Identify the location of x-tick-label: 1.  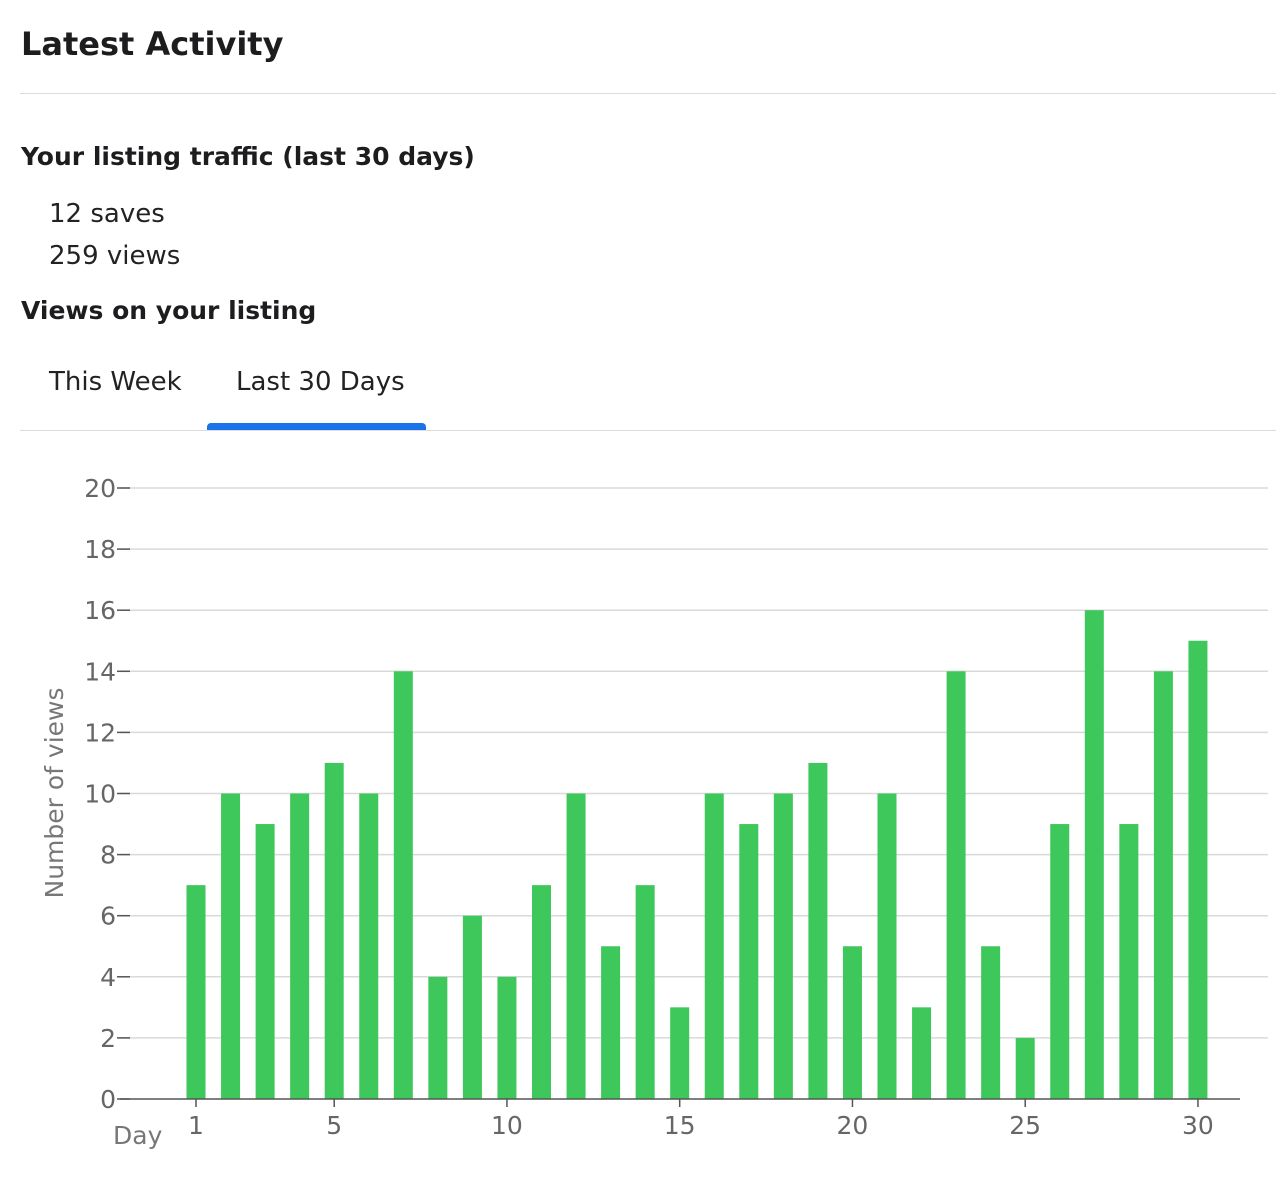
(196, 1125).